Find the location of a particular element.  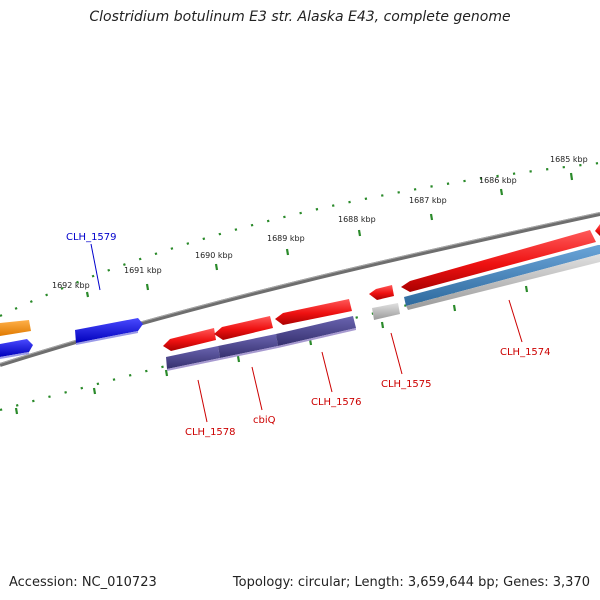

accession-text: Accession: NC_010723 is located at coordinates (83, 582).